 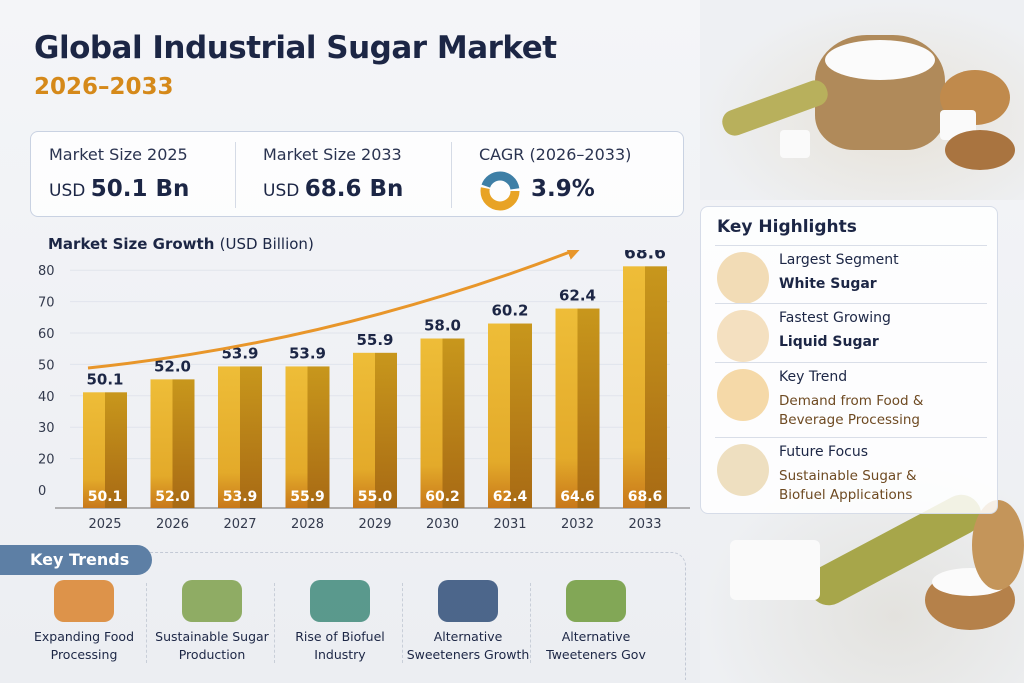 What do you see at coordinates (42, 491) in the screenshot?
I see `y-tick-label: 0` at bounding box center [42, 491].